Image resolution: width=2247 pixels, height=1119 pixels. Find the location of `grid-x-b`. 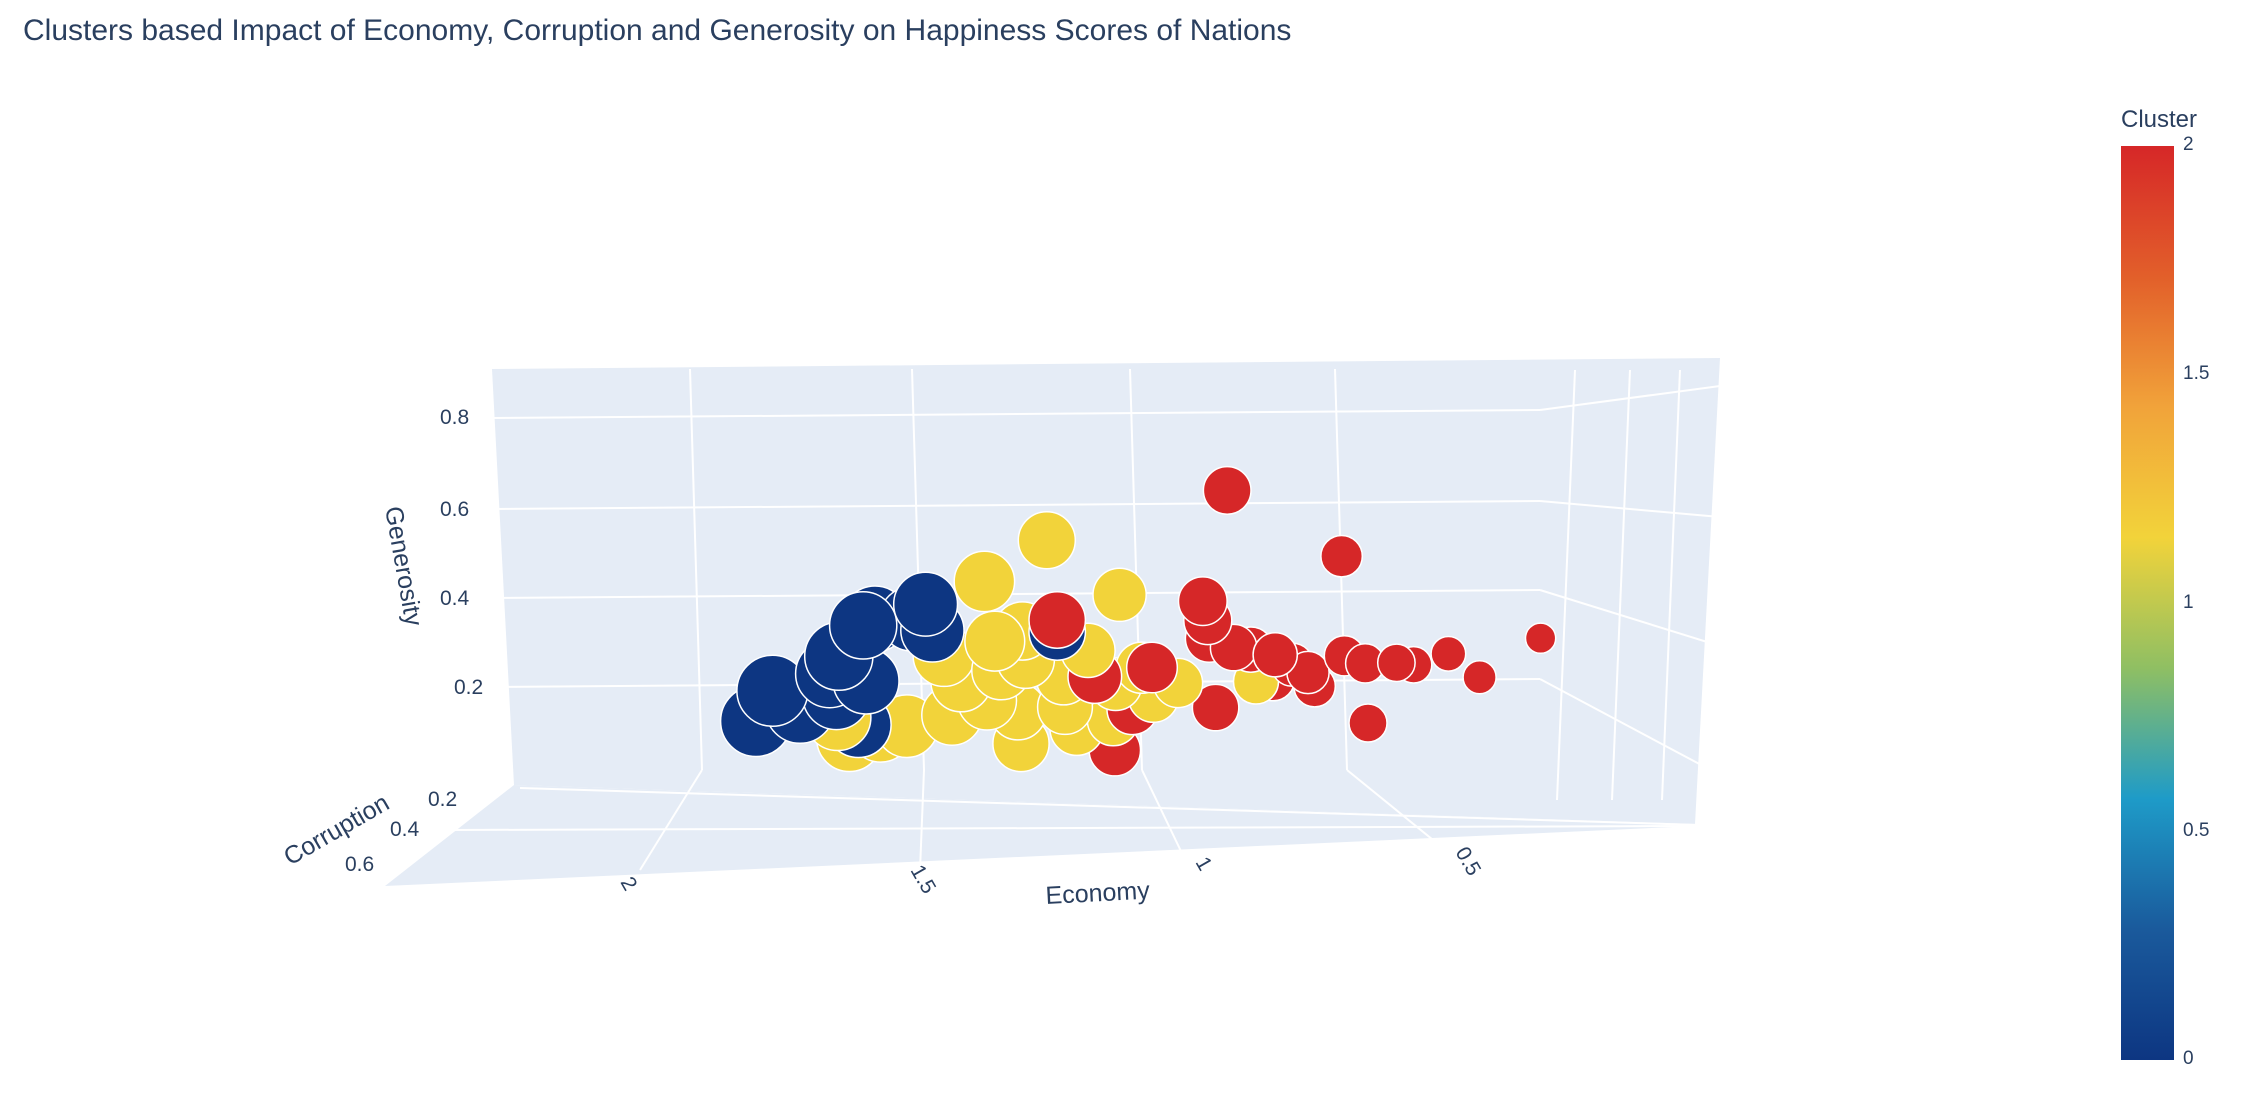

grid-x-b is located at coordinates (1621, 585).